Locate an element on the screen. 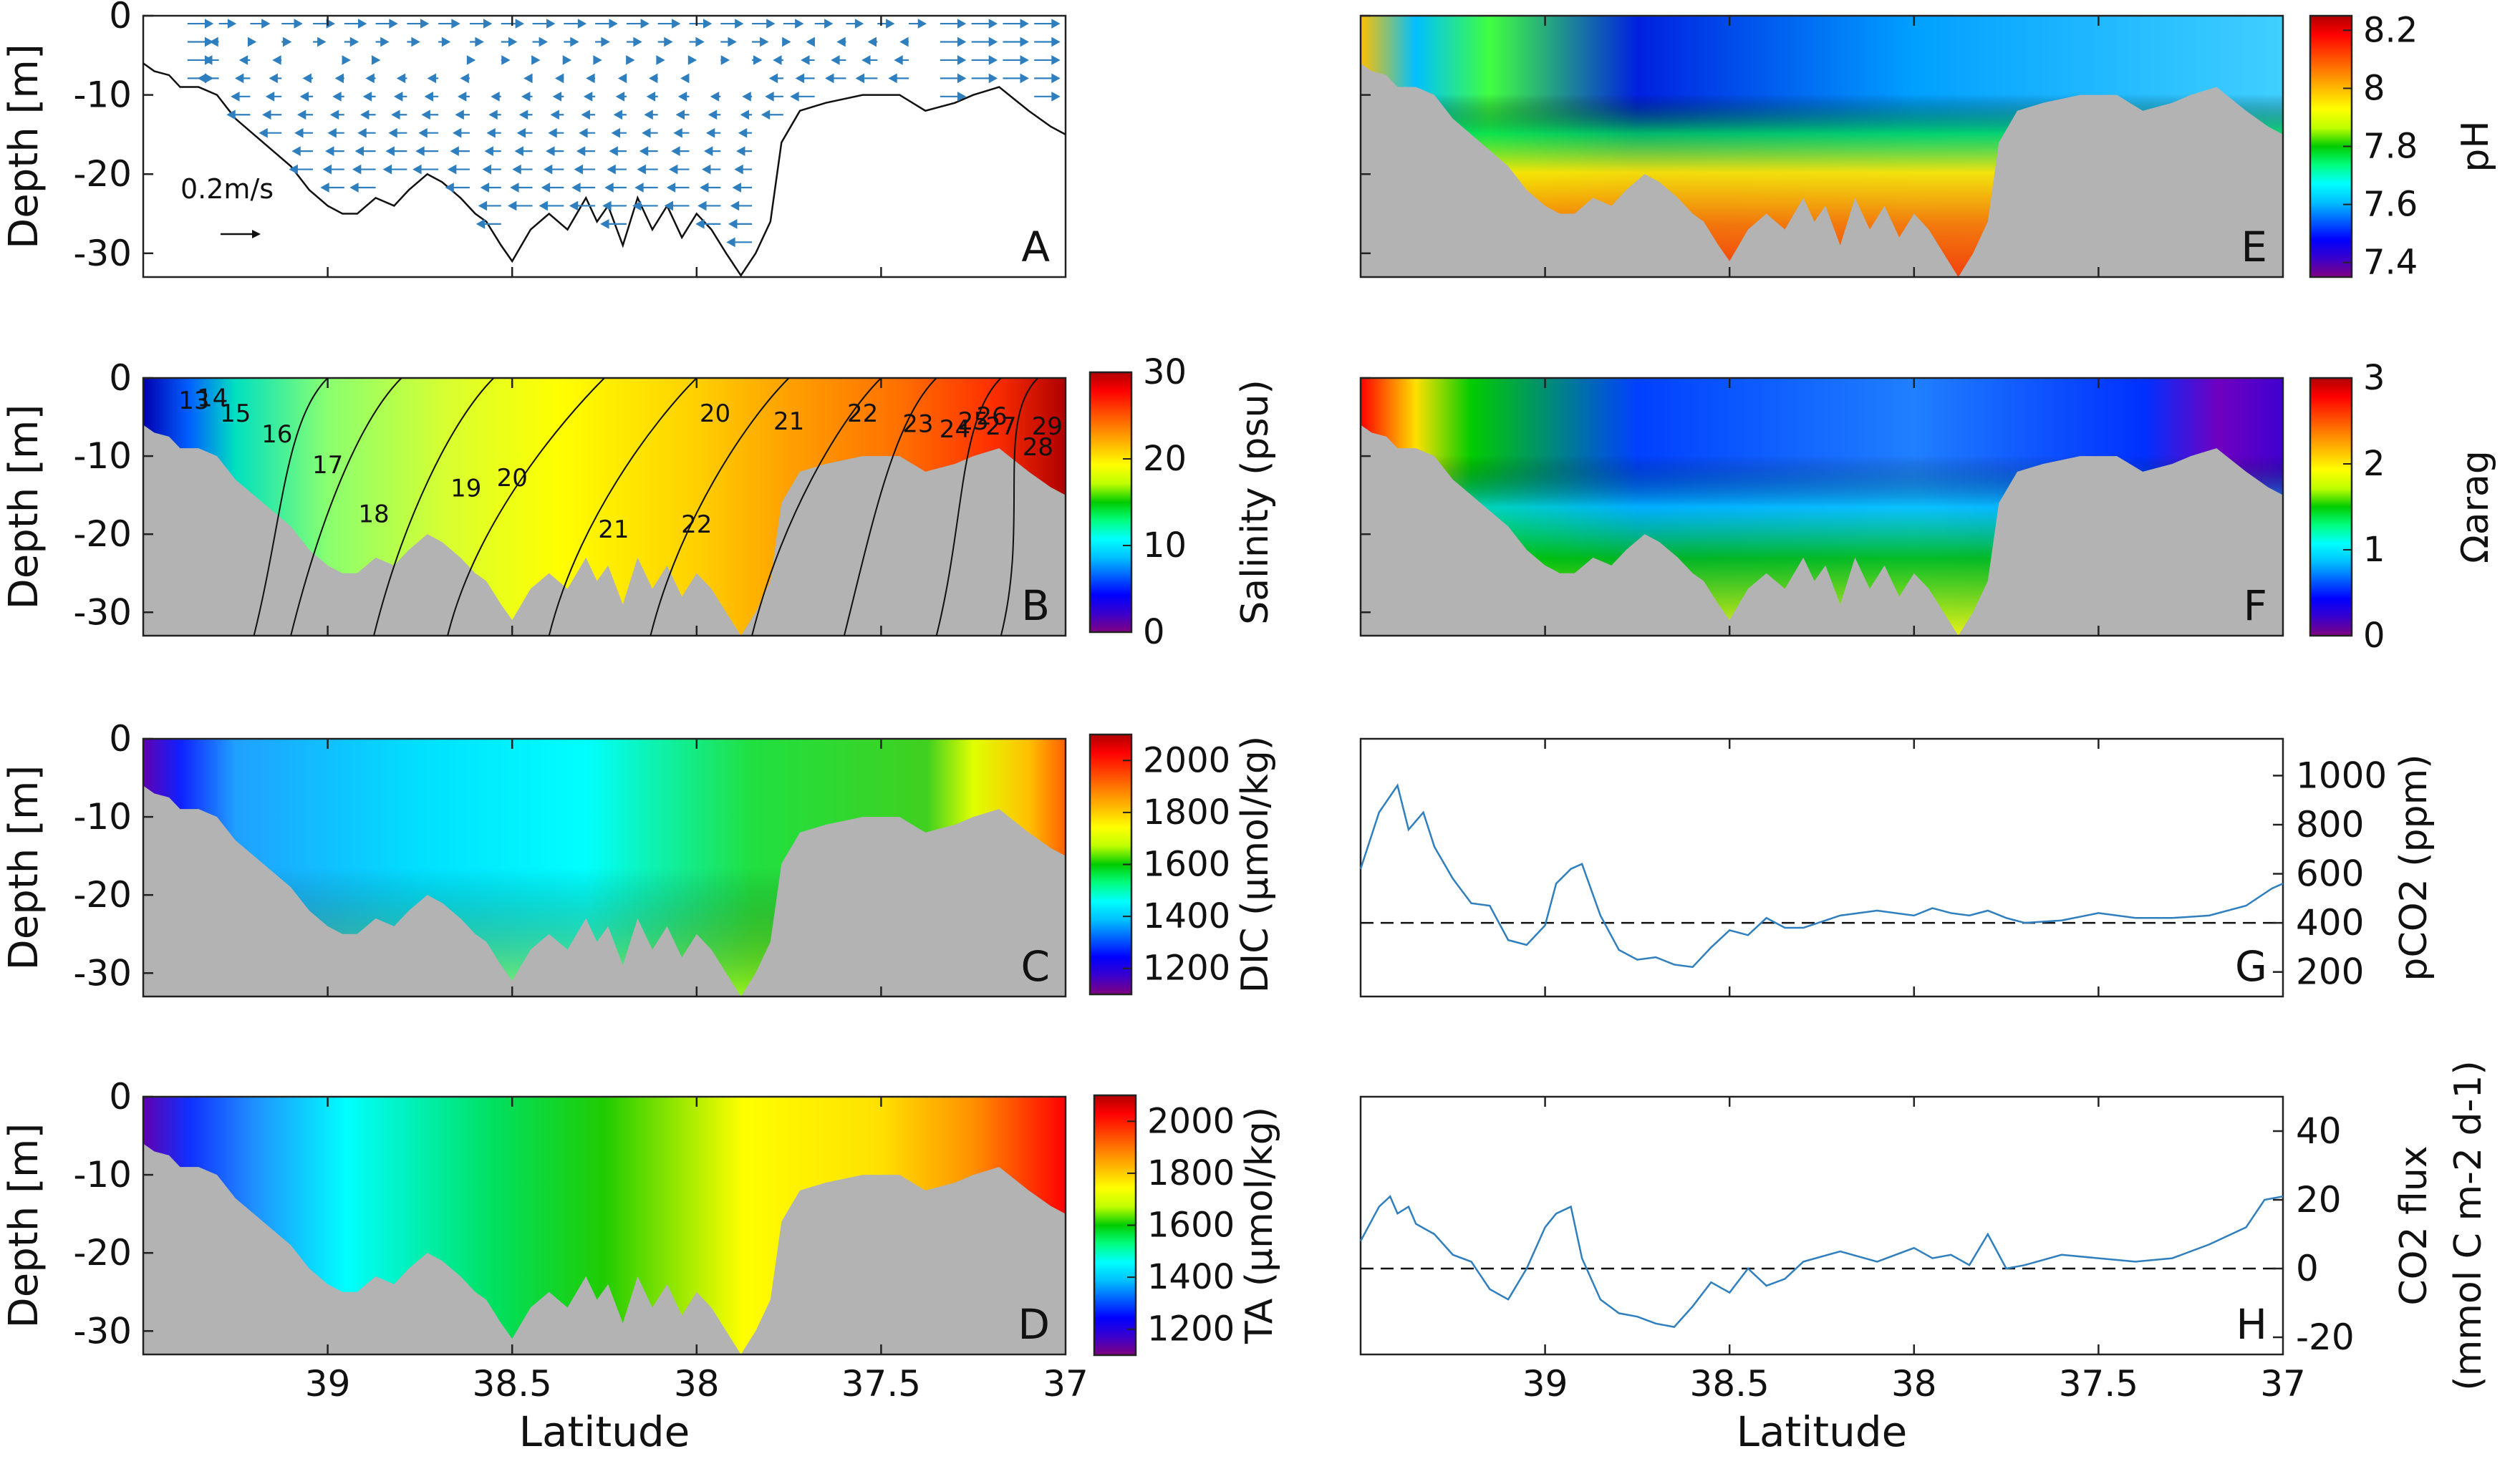 This screenshot has height=1474, width=2520. y-tick-label: 1000 is located at coordinates (2341, 775).